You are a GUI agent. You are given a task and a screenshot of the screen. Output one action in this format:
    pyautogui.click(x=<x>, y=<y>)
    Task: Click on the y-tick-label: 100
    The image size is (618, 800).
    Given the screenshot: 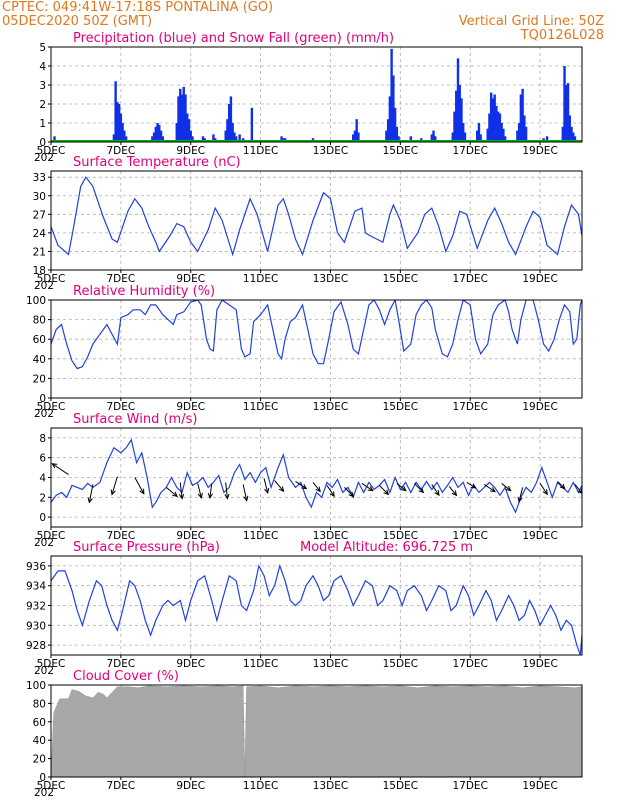 What is the action you would take?
    pyautogui.click(x=36, y=301)
    